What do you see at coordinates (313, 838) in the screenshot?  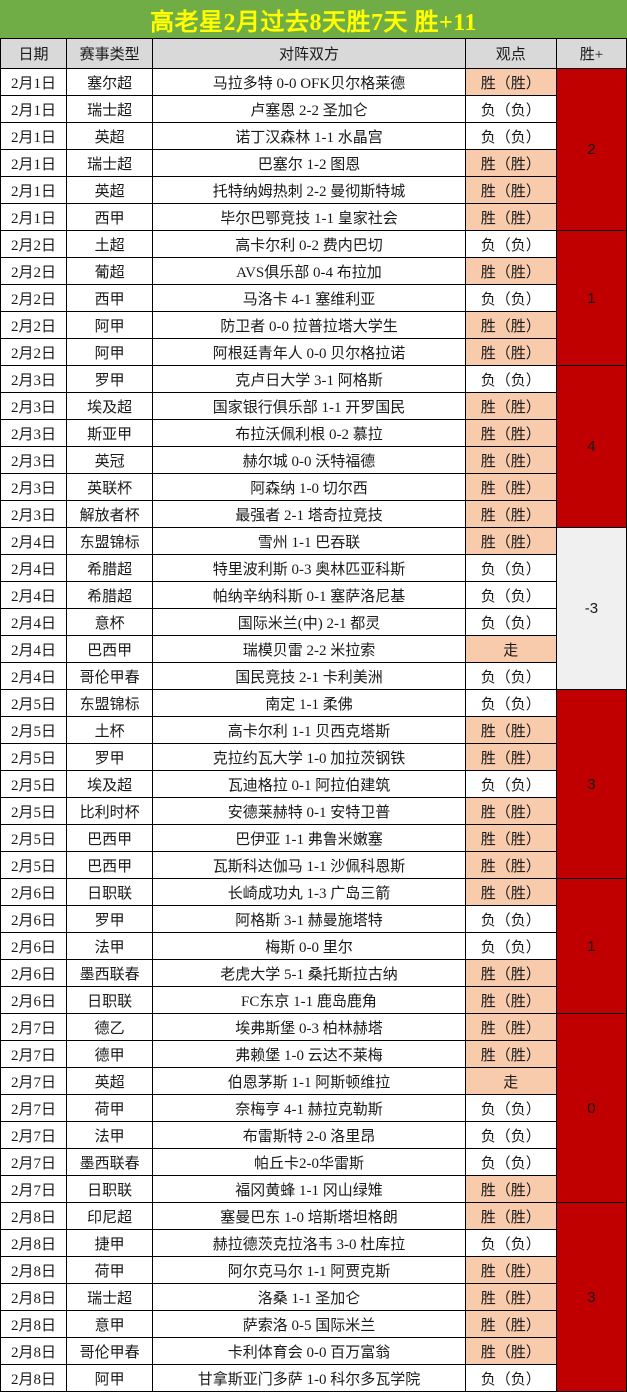 I see `table-row: 2月5日 巴西甲 巴伊亚 1-1 弗鲁米嫩塞 胜（胜）` at bounding box center [313, 838].